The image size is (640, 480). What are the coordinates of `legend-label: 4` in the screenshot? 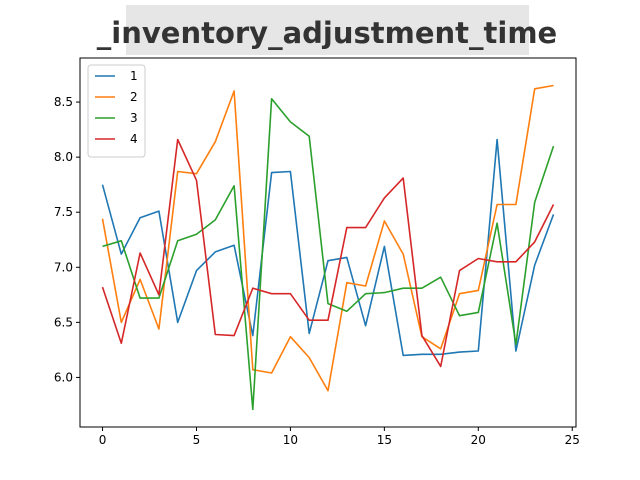 It's located at (134, 139).